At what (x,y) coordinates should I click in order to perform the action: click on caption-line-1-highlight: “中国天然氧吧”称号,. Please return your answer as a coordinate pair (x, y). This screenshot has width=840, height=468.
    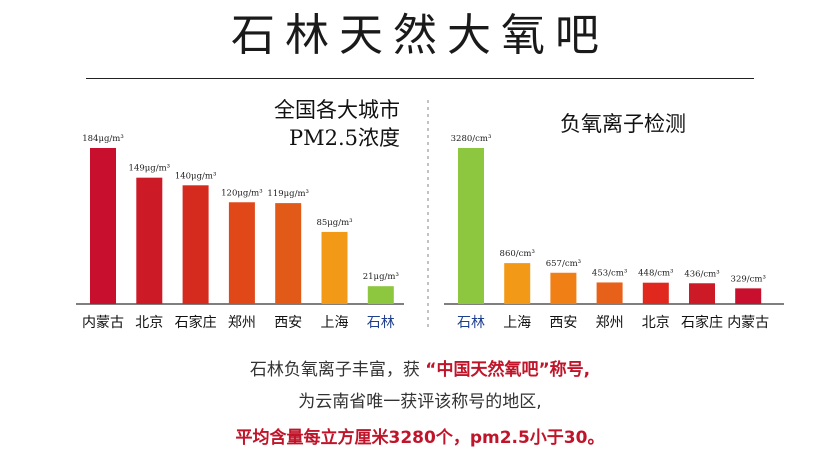
    Looking at the image, I should click on (508, 370).